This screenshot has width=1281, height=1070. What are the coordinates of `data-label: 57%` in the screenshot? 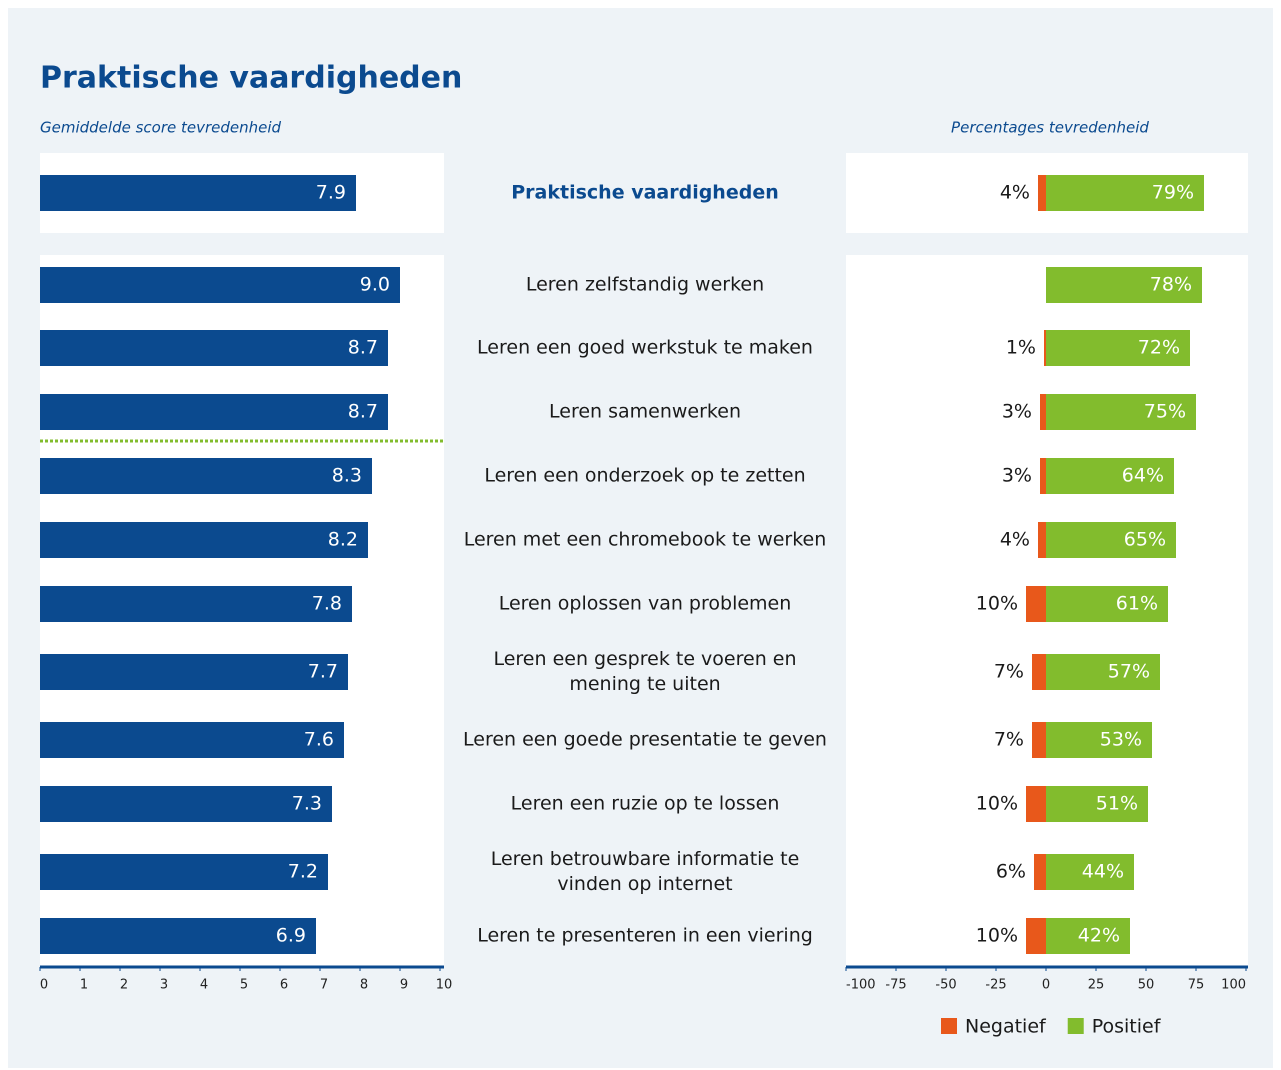 It's located at (1129, 672).